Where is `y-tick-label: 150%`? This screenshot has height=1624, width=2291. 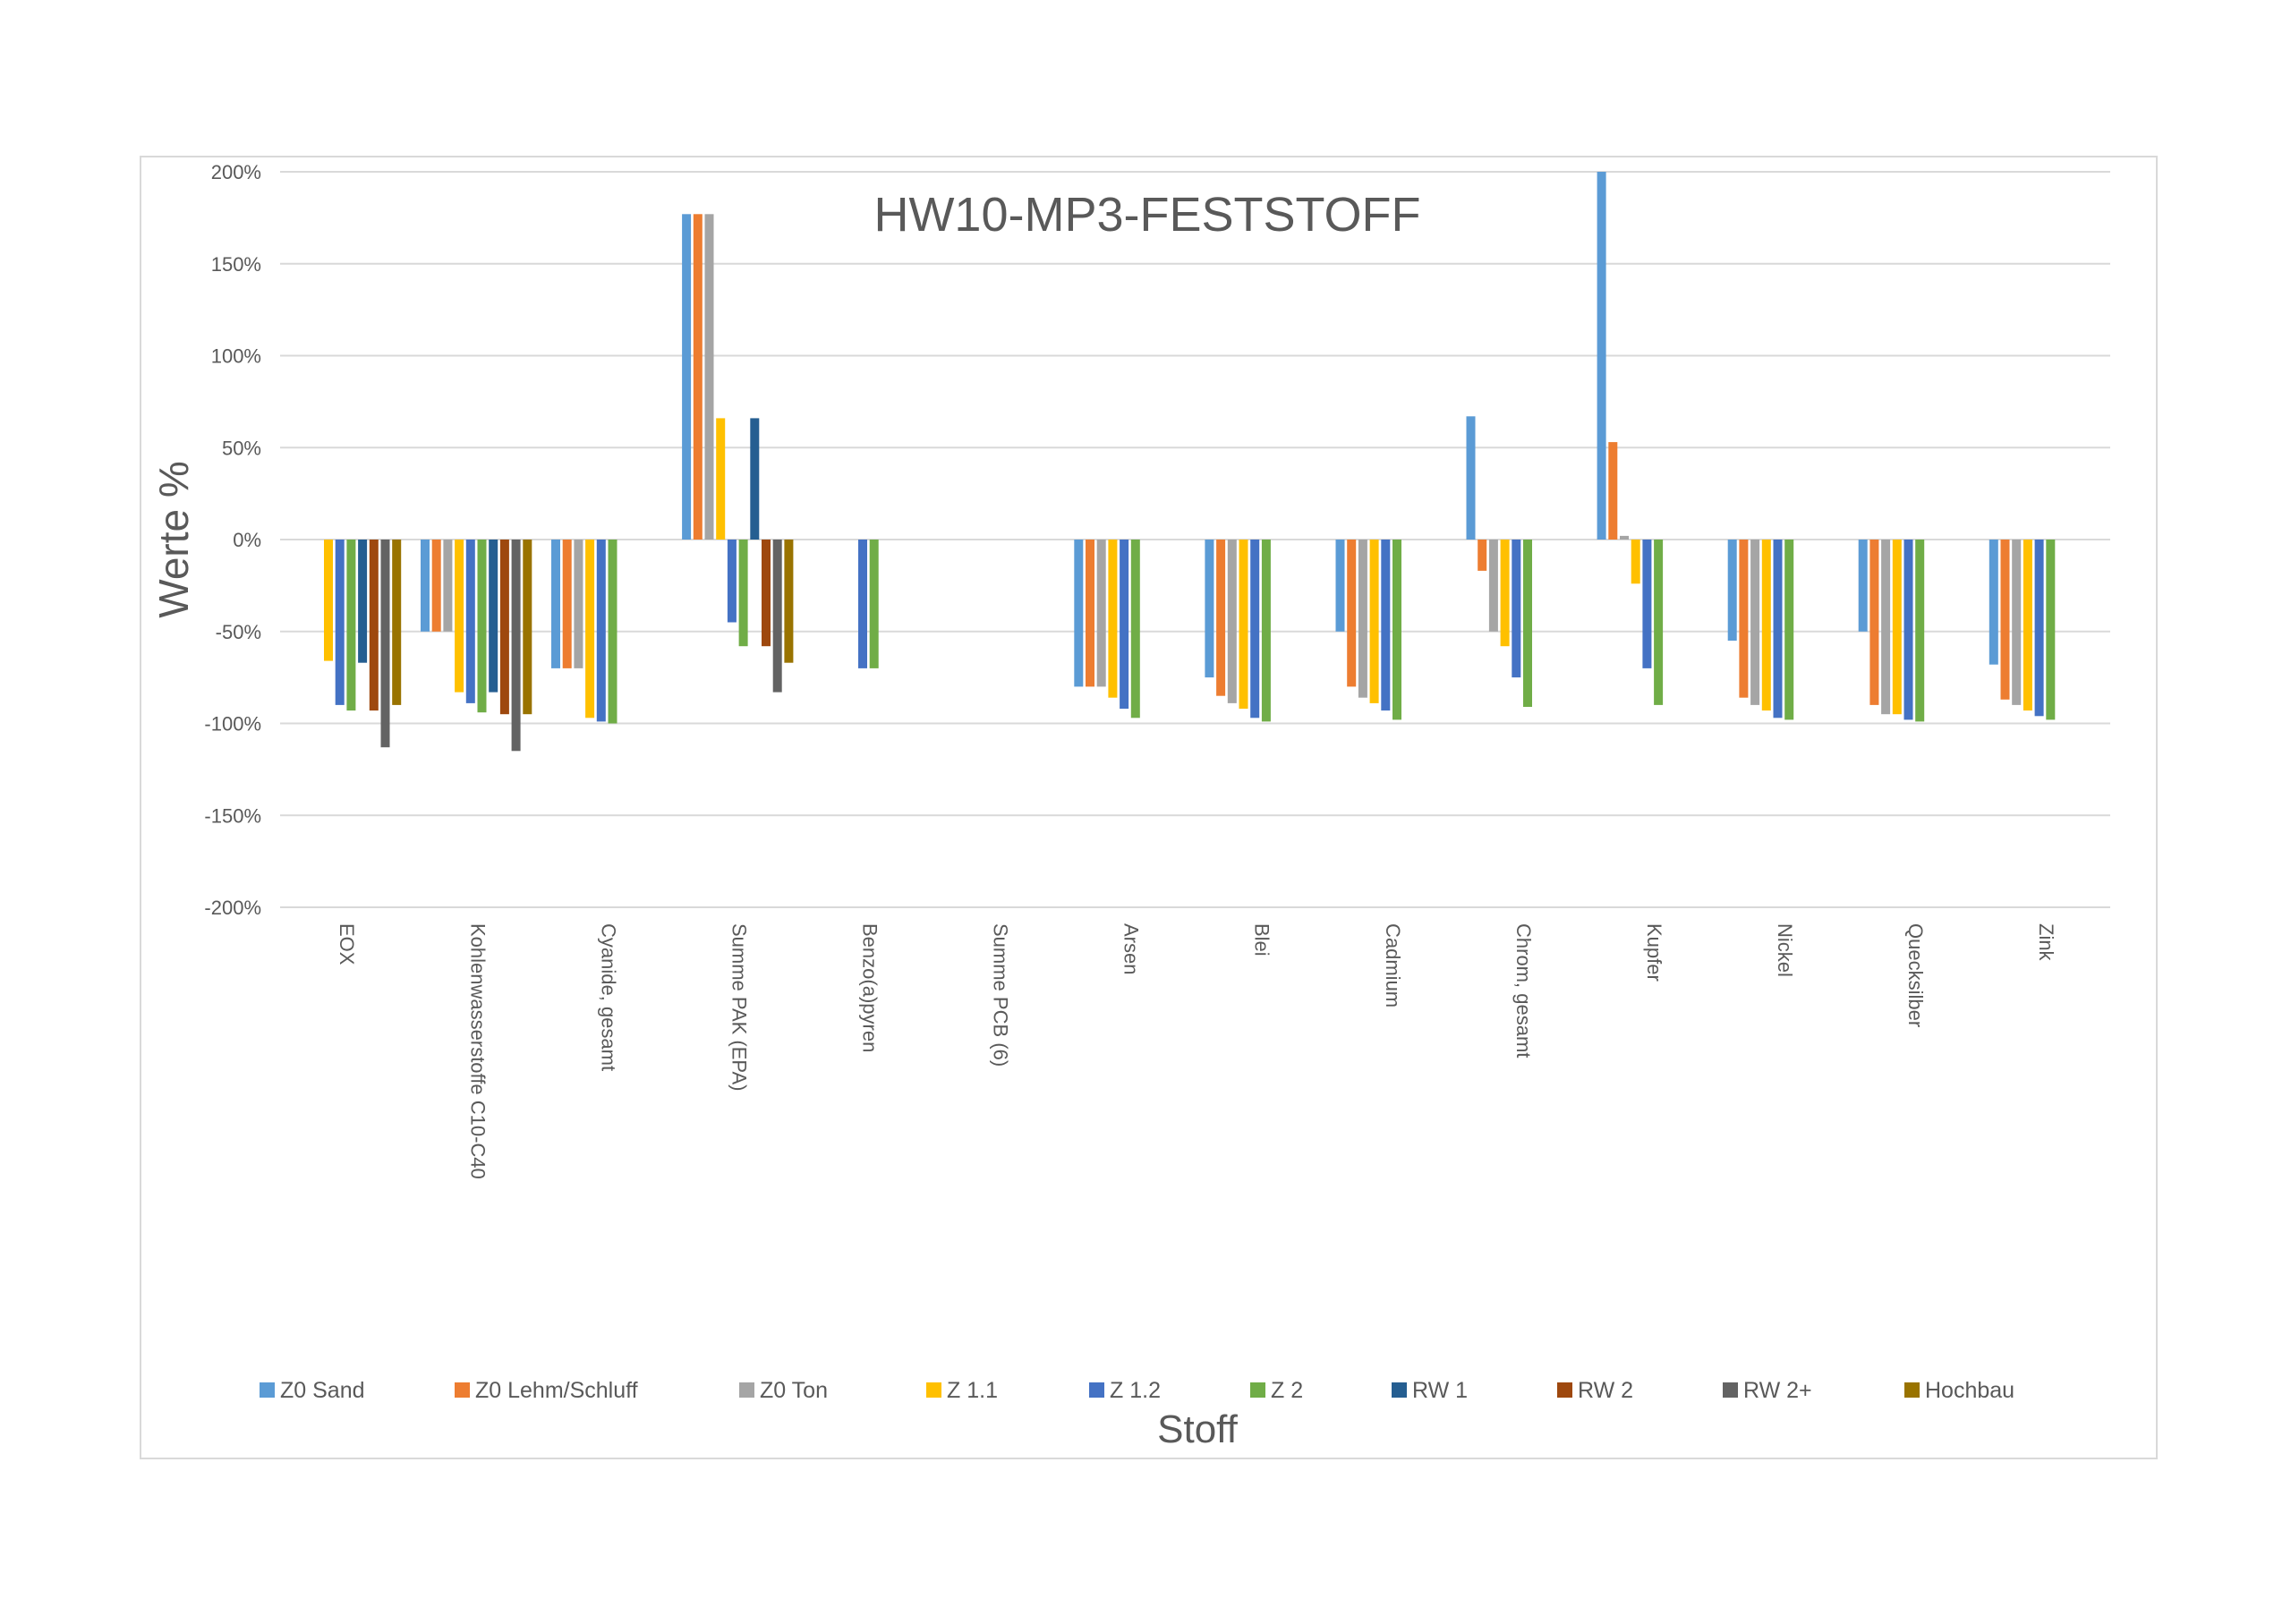 y-tick-label: 150% is located at coordinates (236, 264).